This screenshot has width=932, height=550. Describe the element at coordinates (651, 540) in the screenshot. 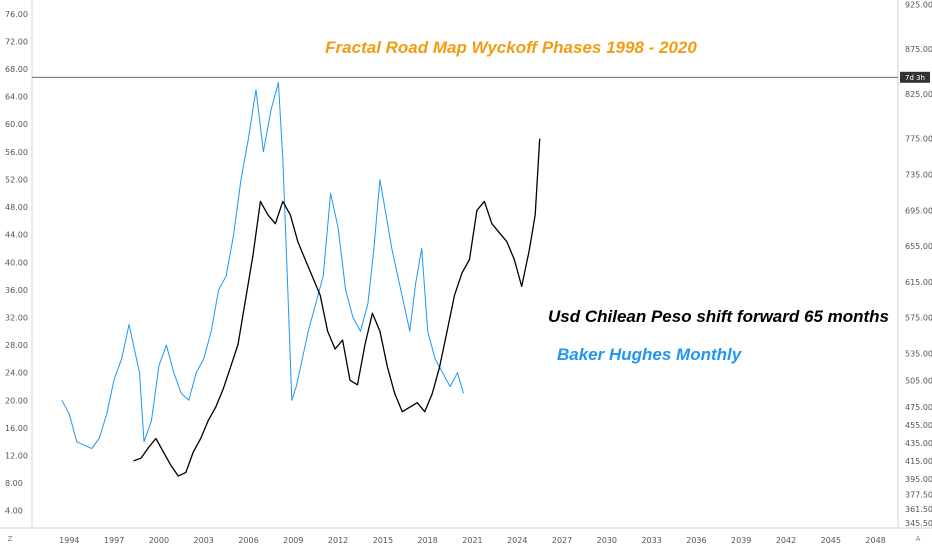

I see `x-tick-label: 2033` at that location.